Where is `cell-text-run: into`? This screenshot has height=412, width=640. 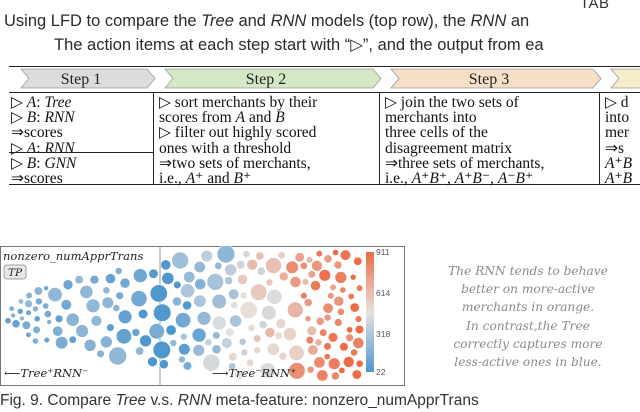
cell-text-run: into is located at coordinates (617, 118).